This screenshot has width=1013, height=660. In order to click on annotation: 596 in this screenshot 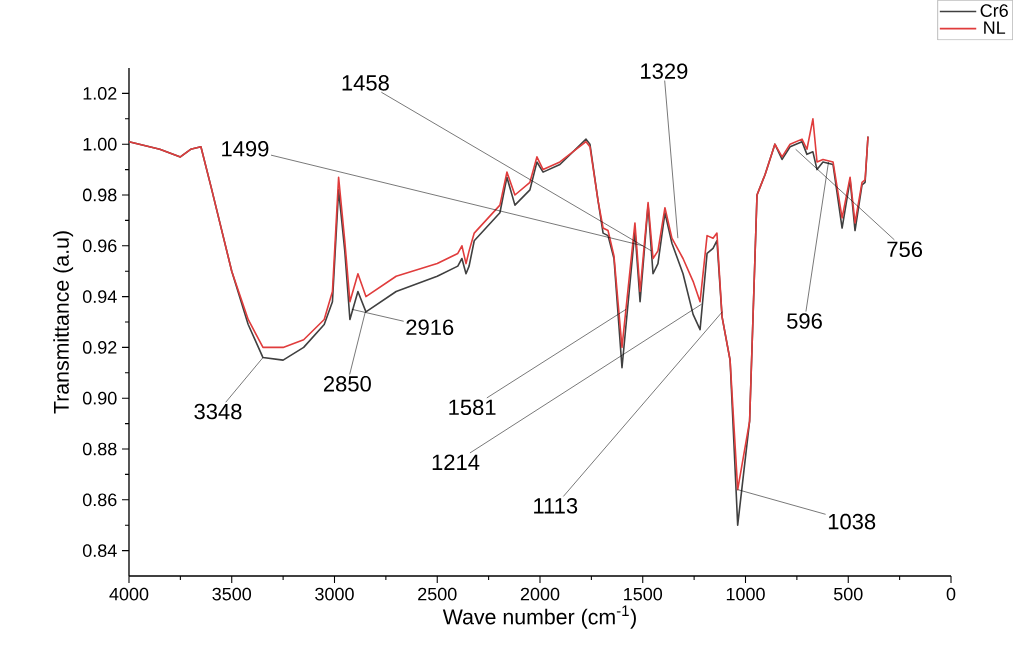, I will do `click(804, 321)`.